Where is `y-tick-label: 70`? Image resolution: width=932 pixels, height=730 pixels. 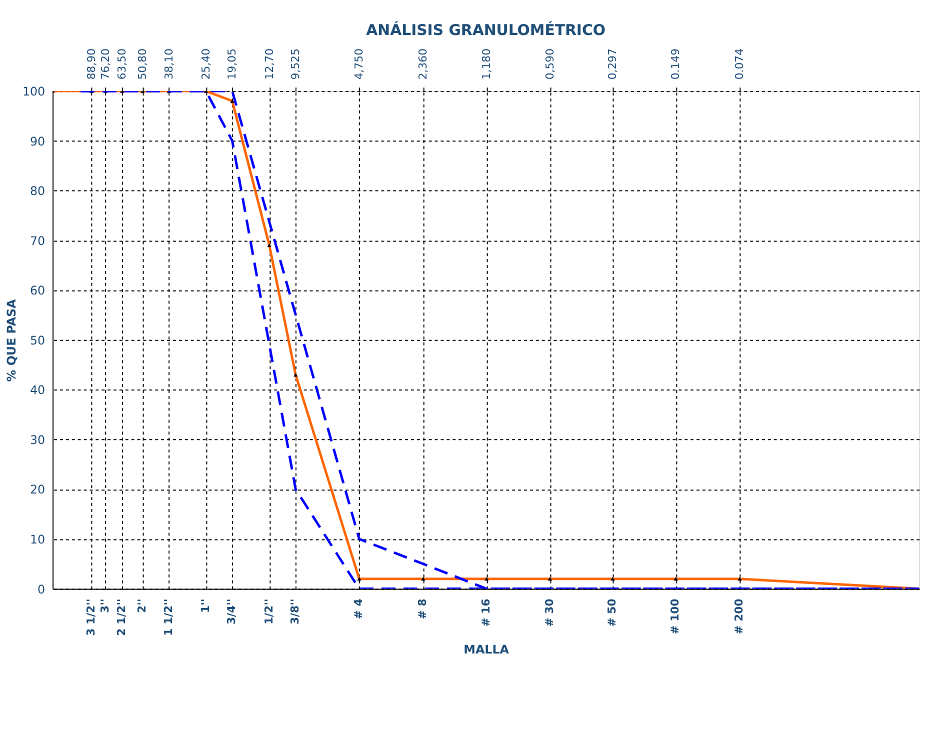
y-tick-label: 70 is located at coordinates (38, 241).